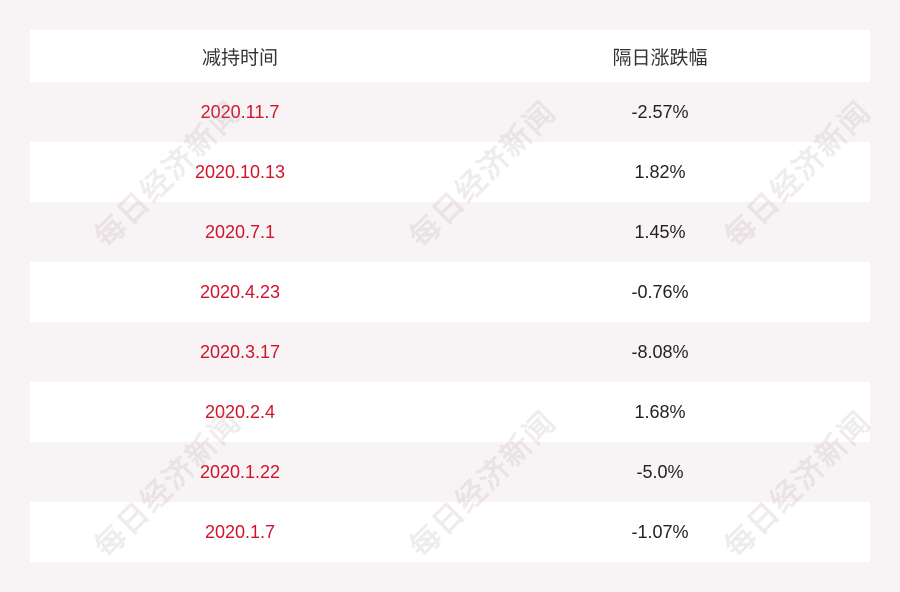 The image size is (900, 592). I want to click on table-row: 2020.1.7 -1.07%, so click(450, 532).